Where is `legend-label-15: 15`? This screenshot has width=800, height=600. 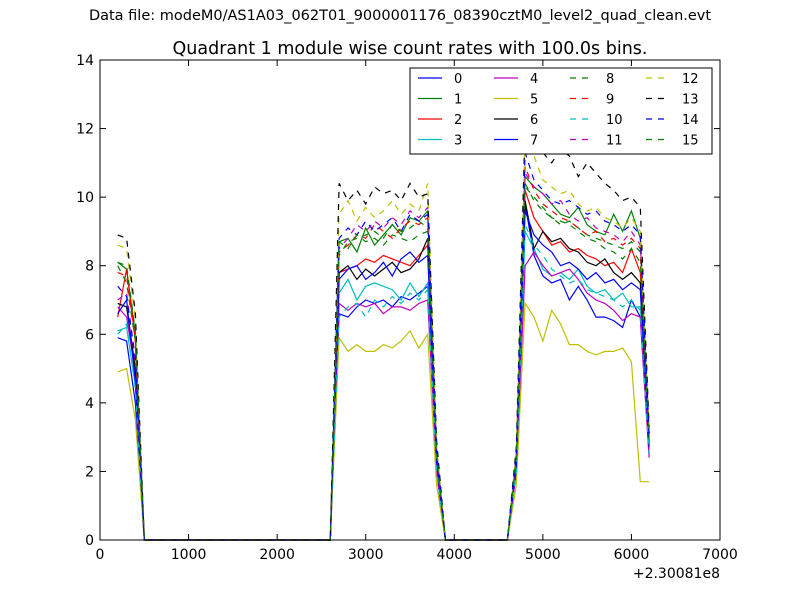
legend-label-15: 15 is located at coordinates (690, 141).